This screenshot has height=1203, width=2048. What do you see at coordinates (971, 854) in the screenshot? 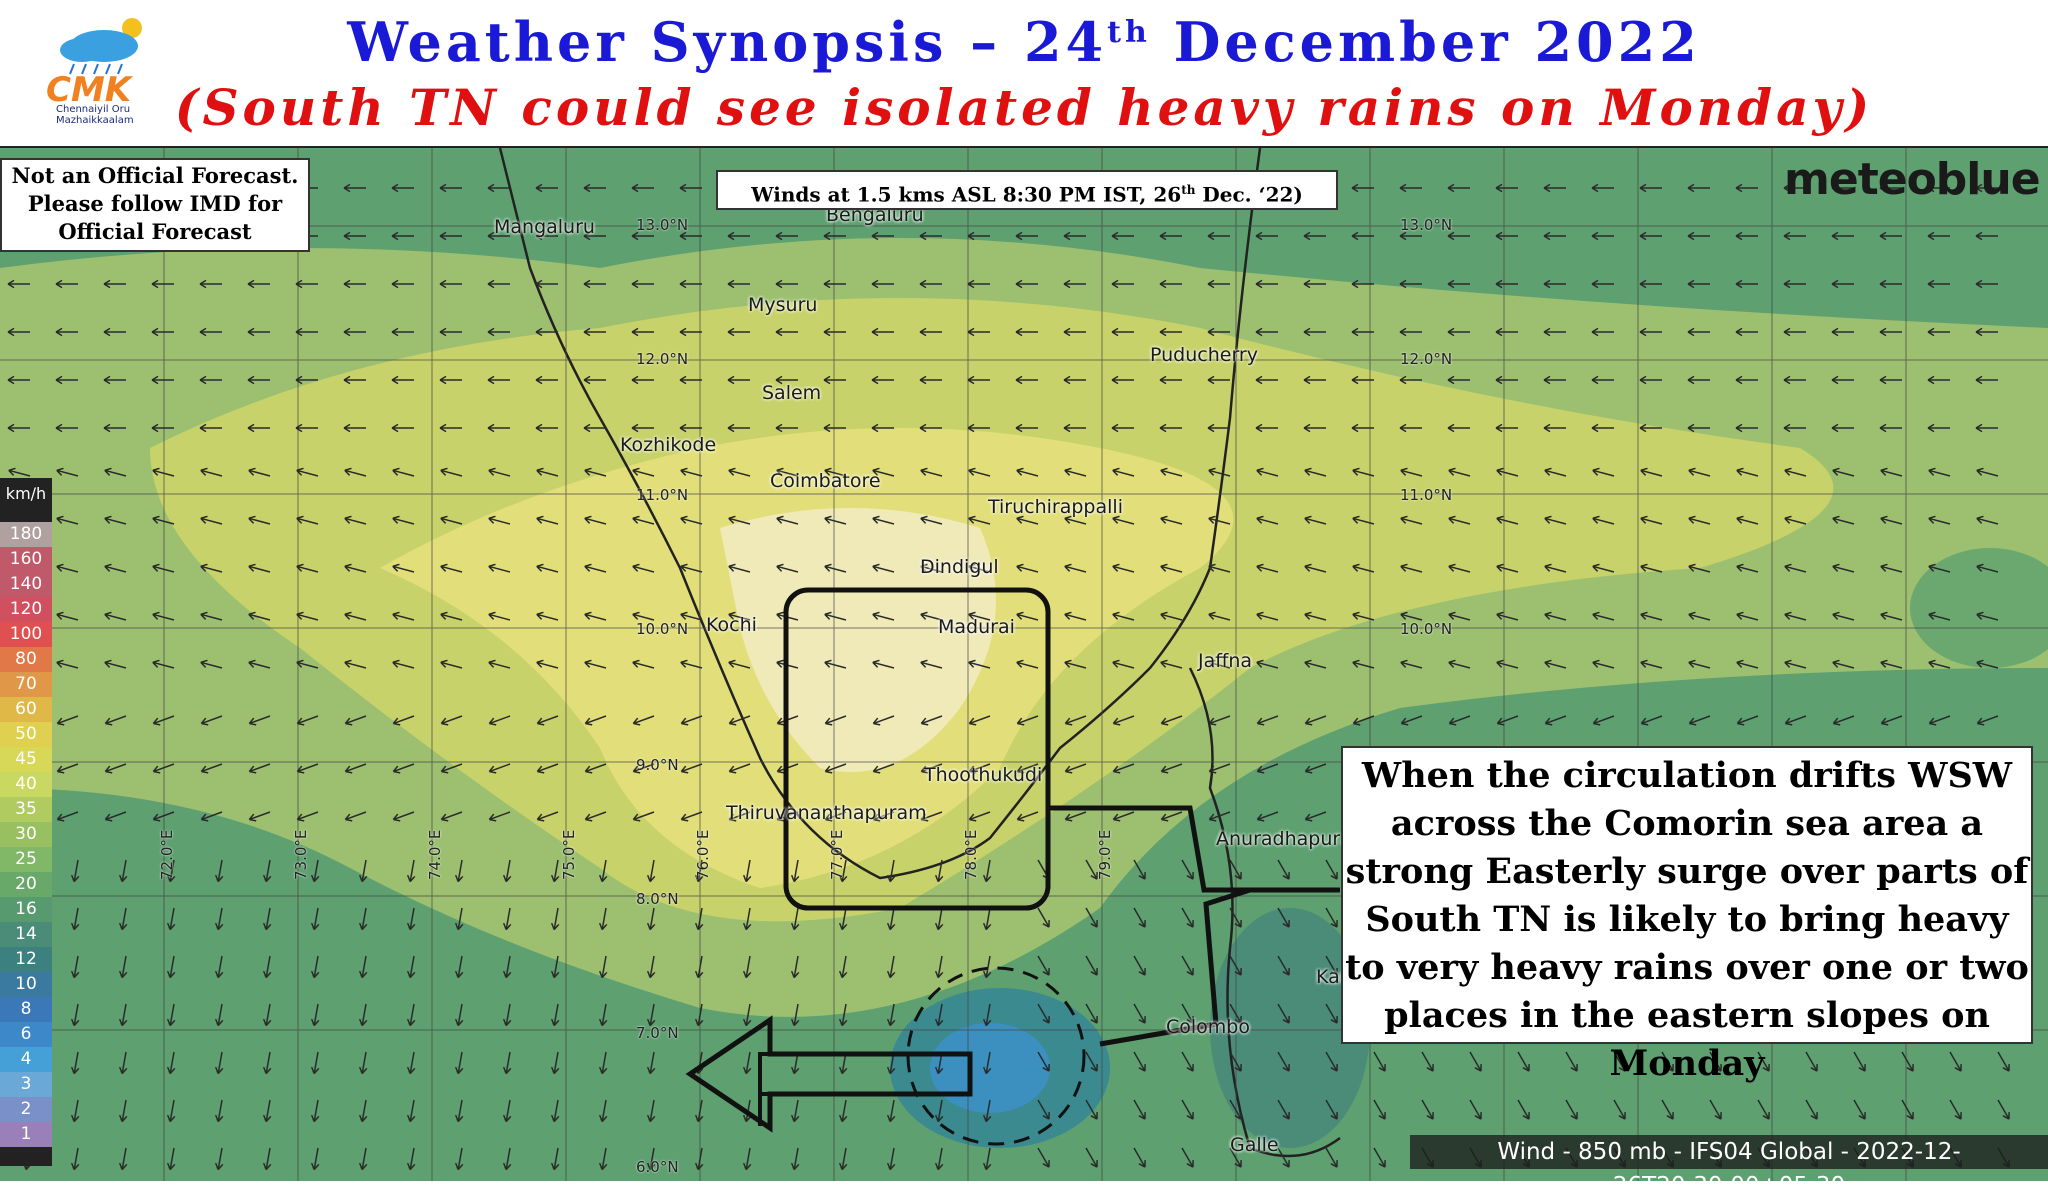
I see `longitude-label: 78.0°E` at bounding box center [971, 854].